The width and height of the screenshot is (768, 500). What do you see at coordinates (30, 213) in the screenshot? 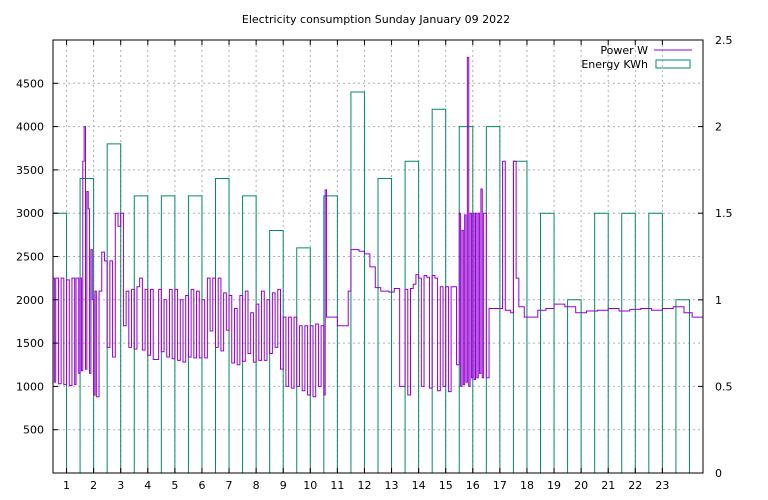
I see `y-left-tick-label: 3000` at bounding box center [30, 213].